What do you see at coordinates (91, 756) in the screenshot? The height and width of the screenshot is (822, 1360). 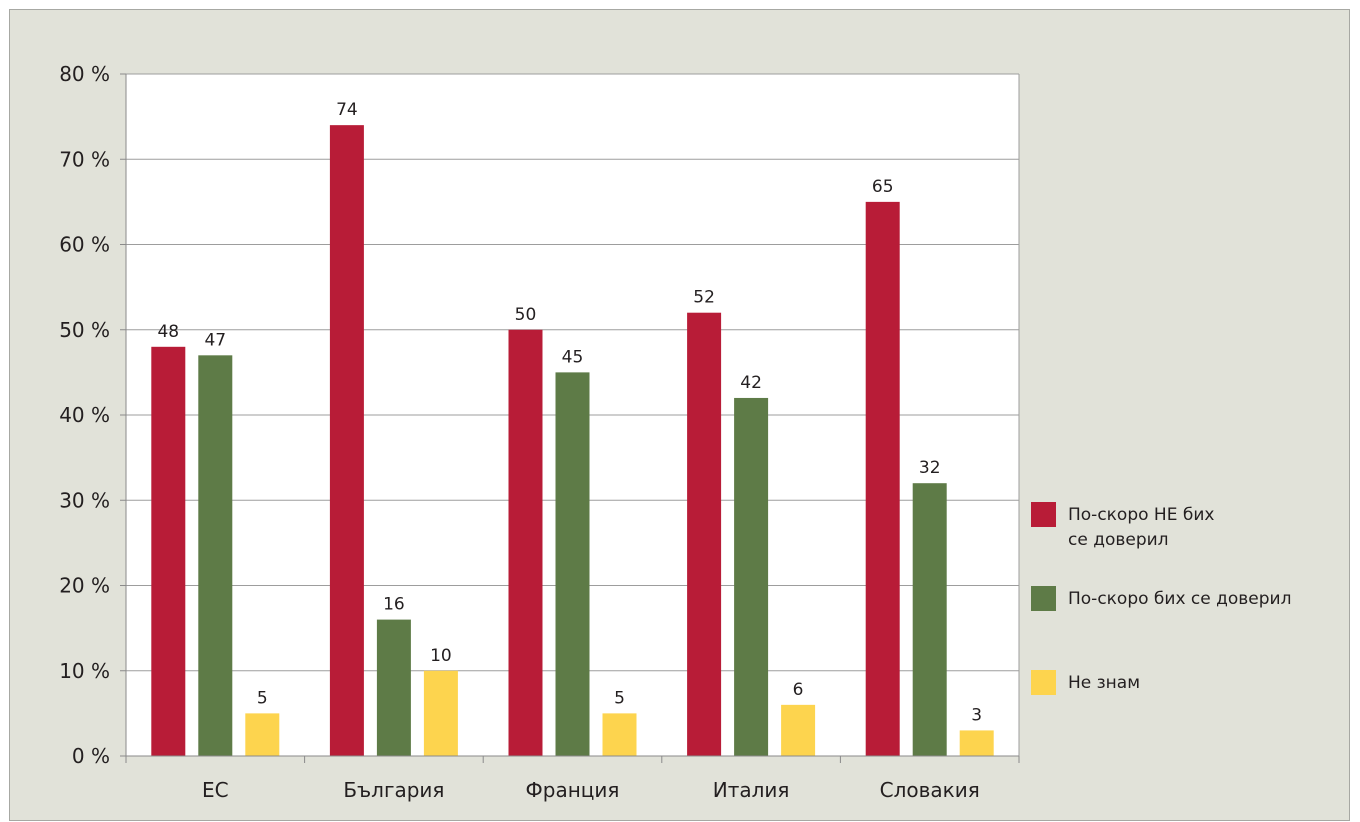 I see `y-tick-label: 0 %` at bounding box center [91, 756].